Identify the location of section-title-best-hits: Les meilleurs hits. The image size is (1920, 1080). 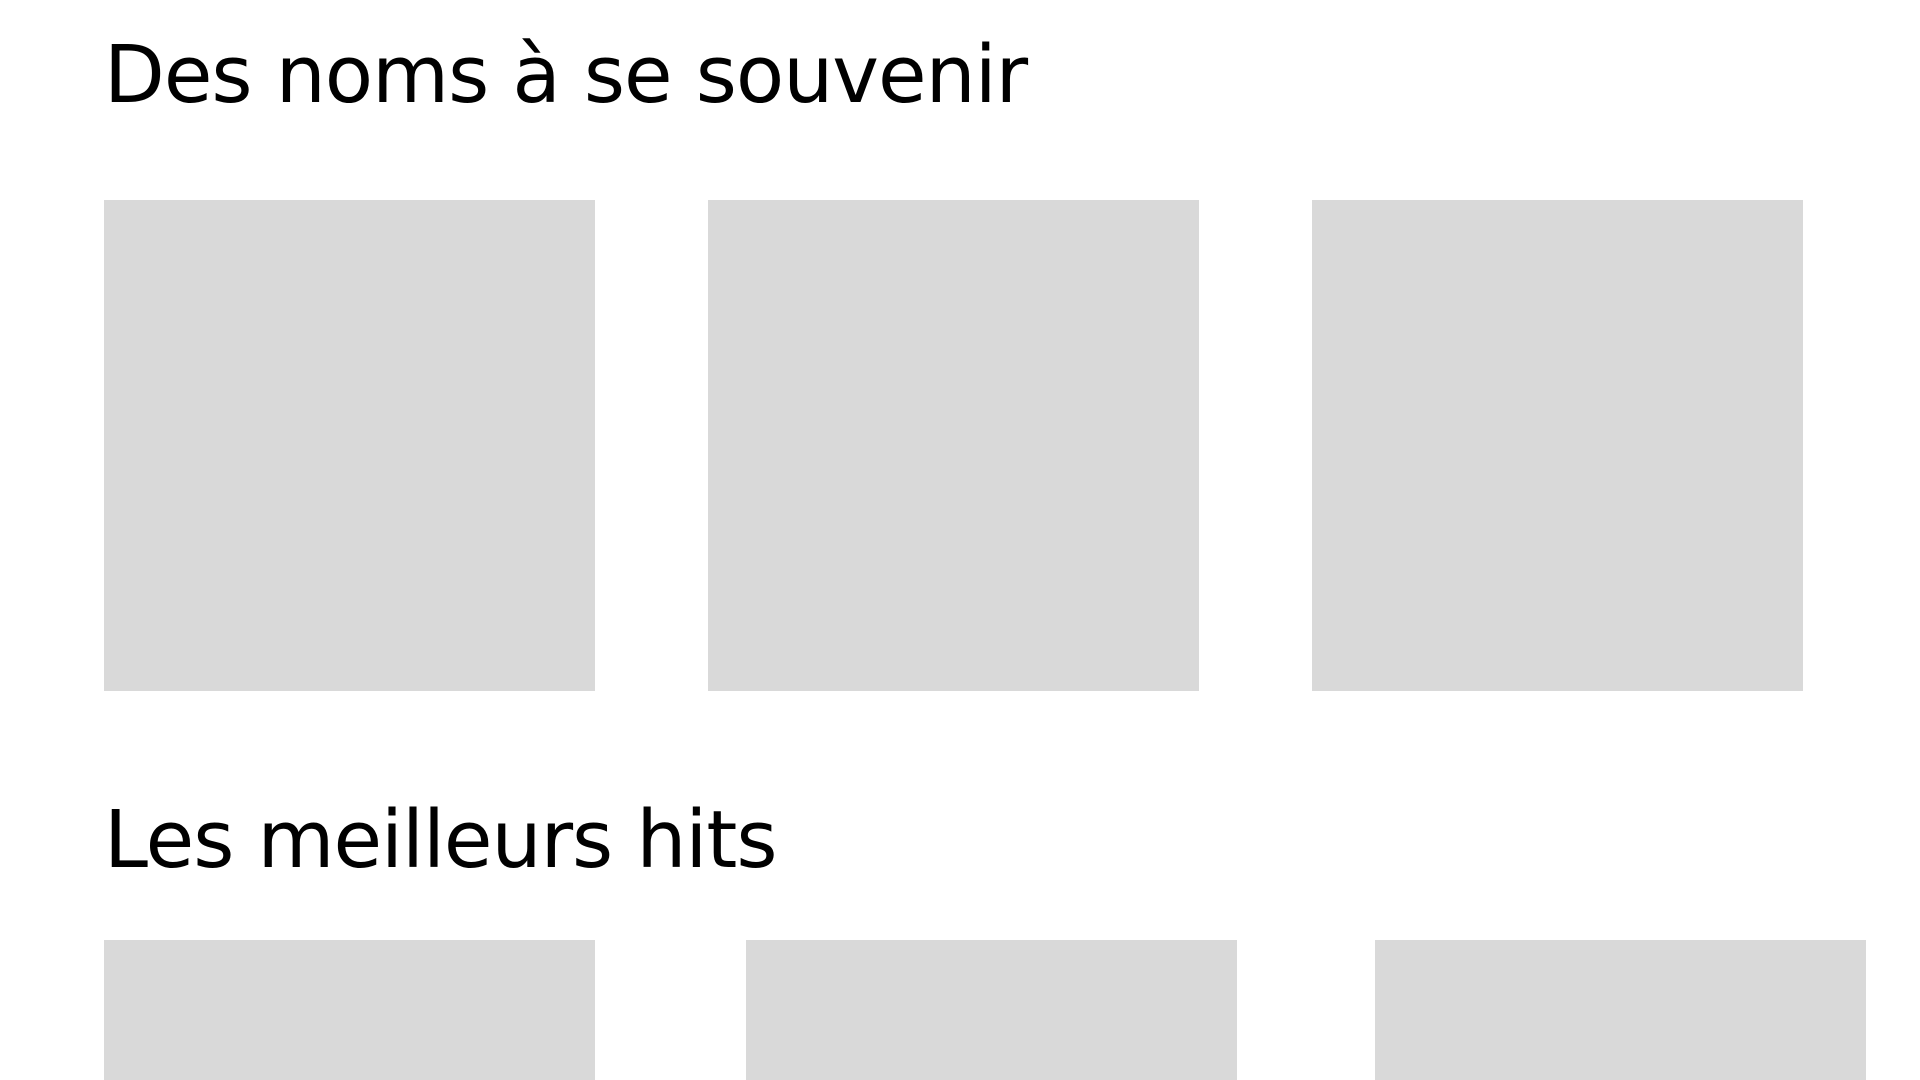
(440, 840).